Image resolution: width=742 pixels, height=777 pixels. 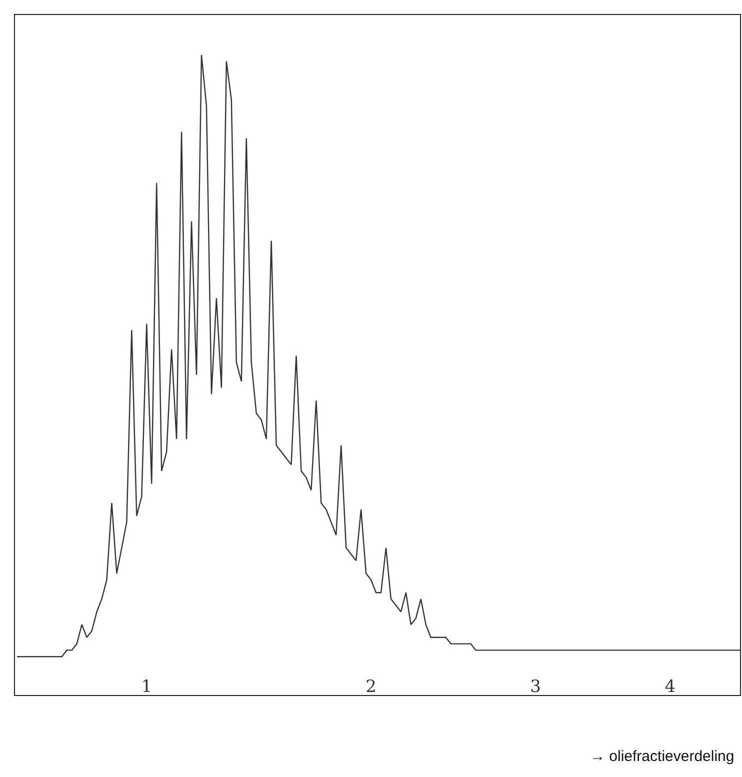 I want to click on x-tick-label: 1, so click(x=146, y=687).